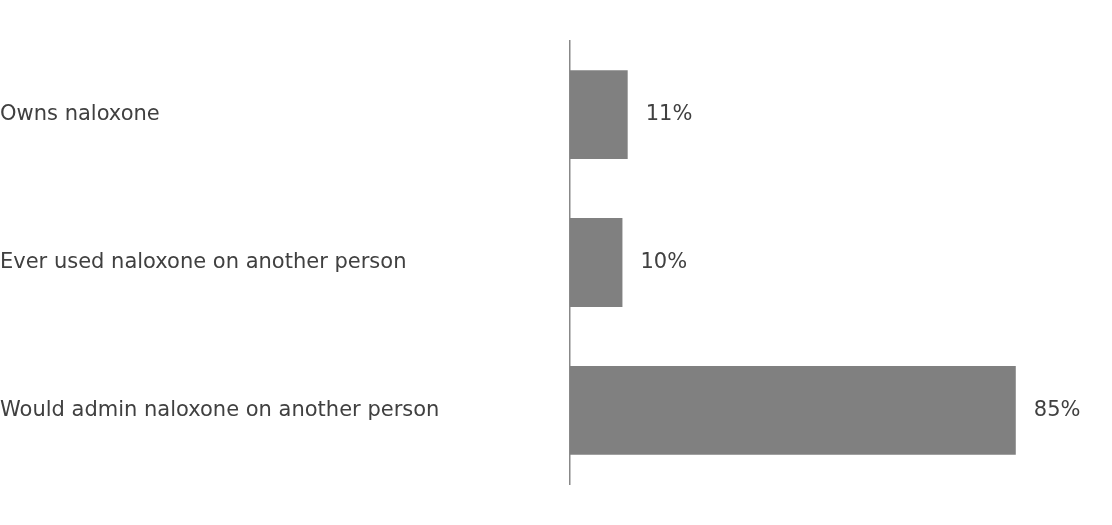 This screenshot has width=1112, height=525. I want to click on data-label: 10%, so click(664, 260).